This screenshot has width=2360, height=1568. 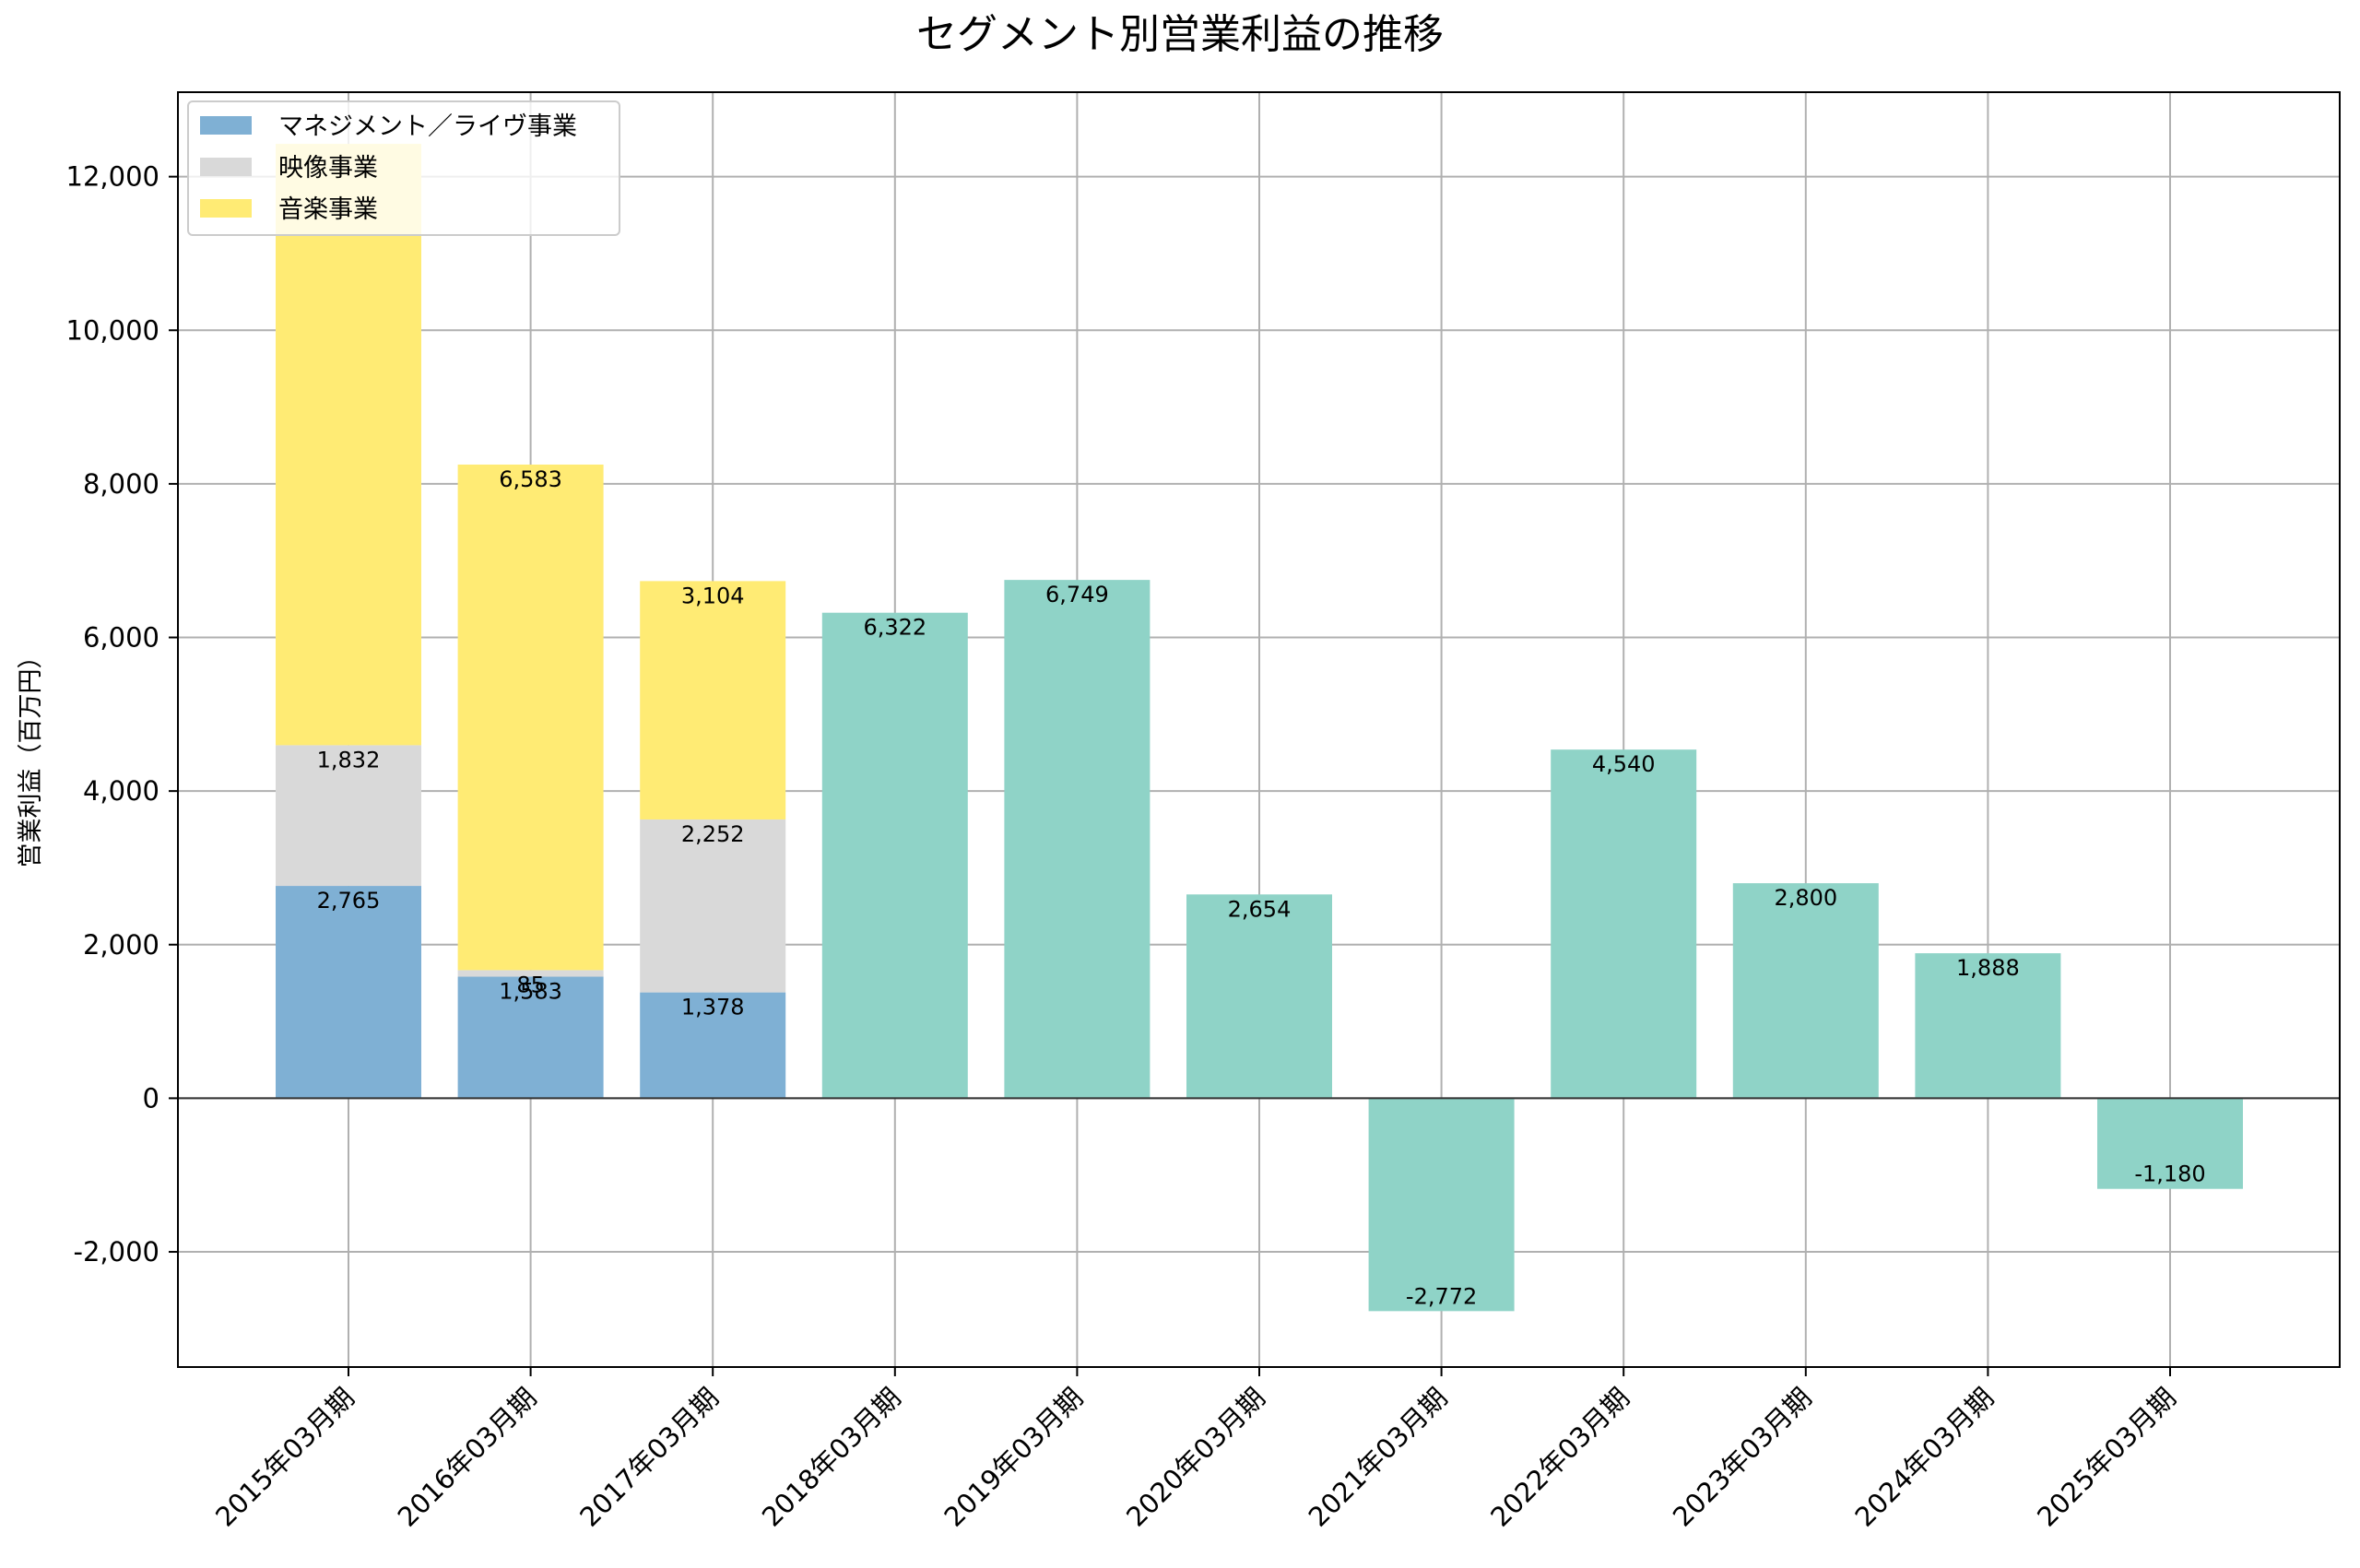 I want to click on data-label: 1,583, so click(x=530, y=992).